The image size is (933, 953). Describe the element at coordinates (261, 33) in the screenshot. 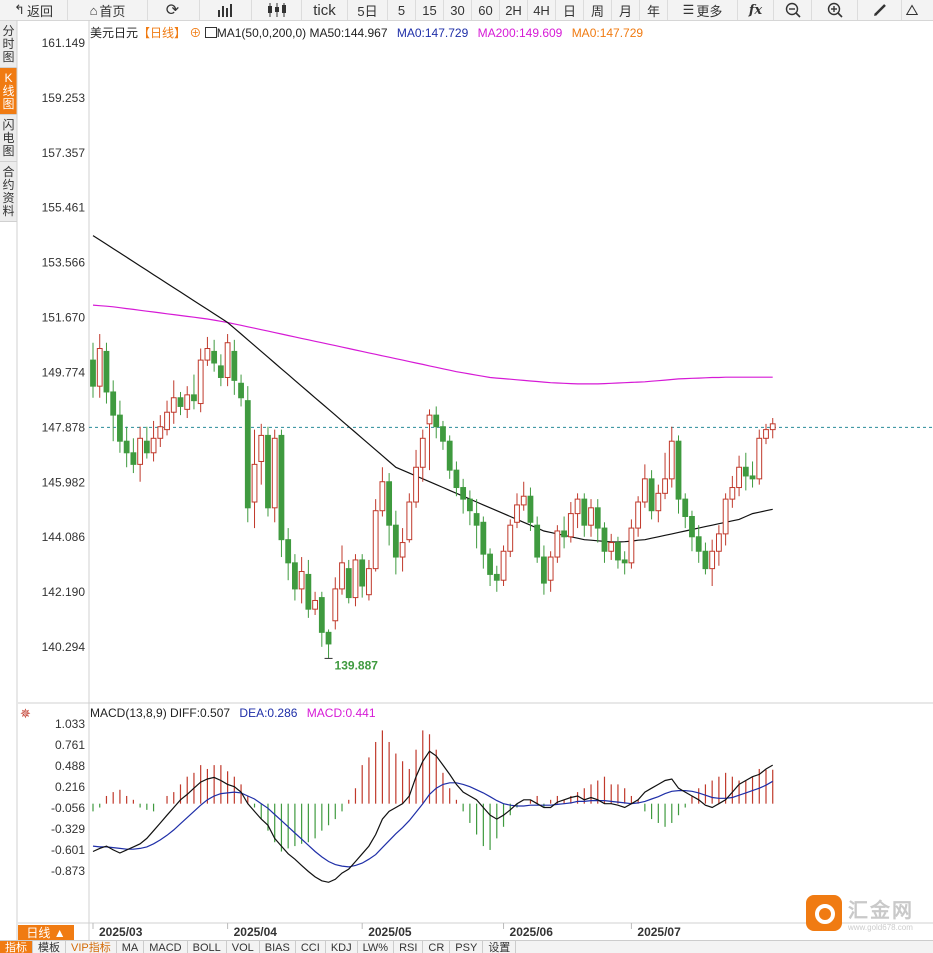

I see `ma-definition: MA1(50,0,200,0)` at that location.